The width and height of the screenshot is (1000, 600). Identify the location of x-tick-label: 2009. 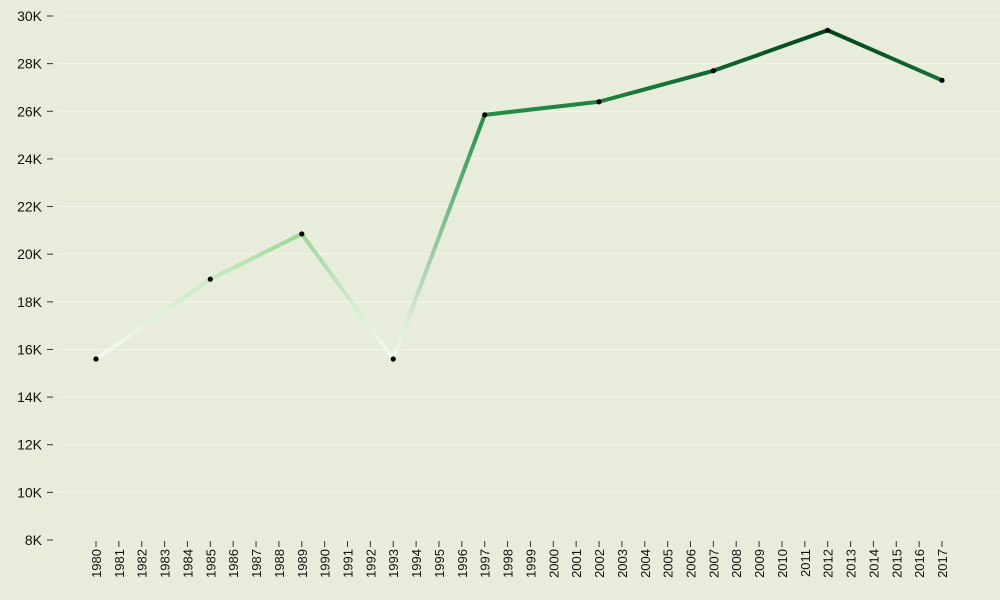
(759, 563).